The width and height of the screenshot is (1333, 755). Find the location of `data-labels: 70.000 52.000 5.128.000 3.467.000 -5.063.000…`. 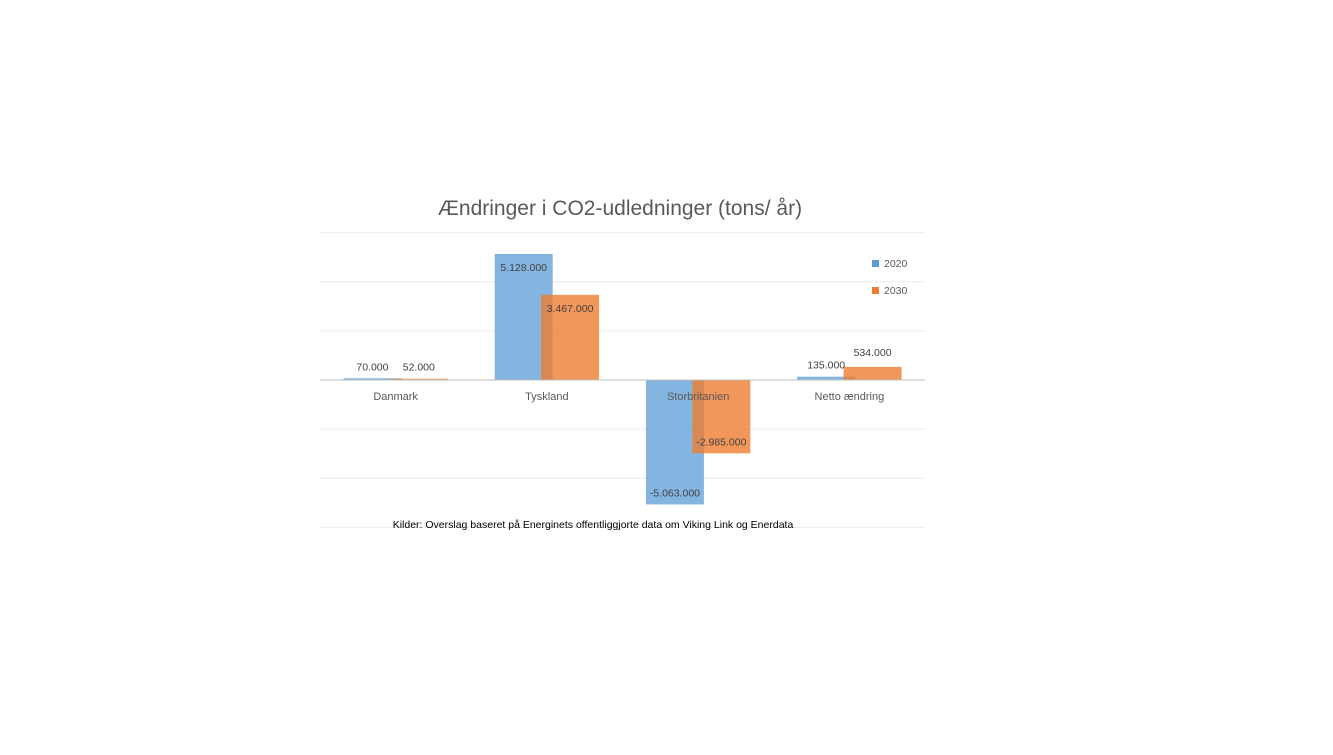

data-labels: 70.000 52.000 5.128.000 3.467.000 -5.063.000… is located at coordinates (623, 380).